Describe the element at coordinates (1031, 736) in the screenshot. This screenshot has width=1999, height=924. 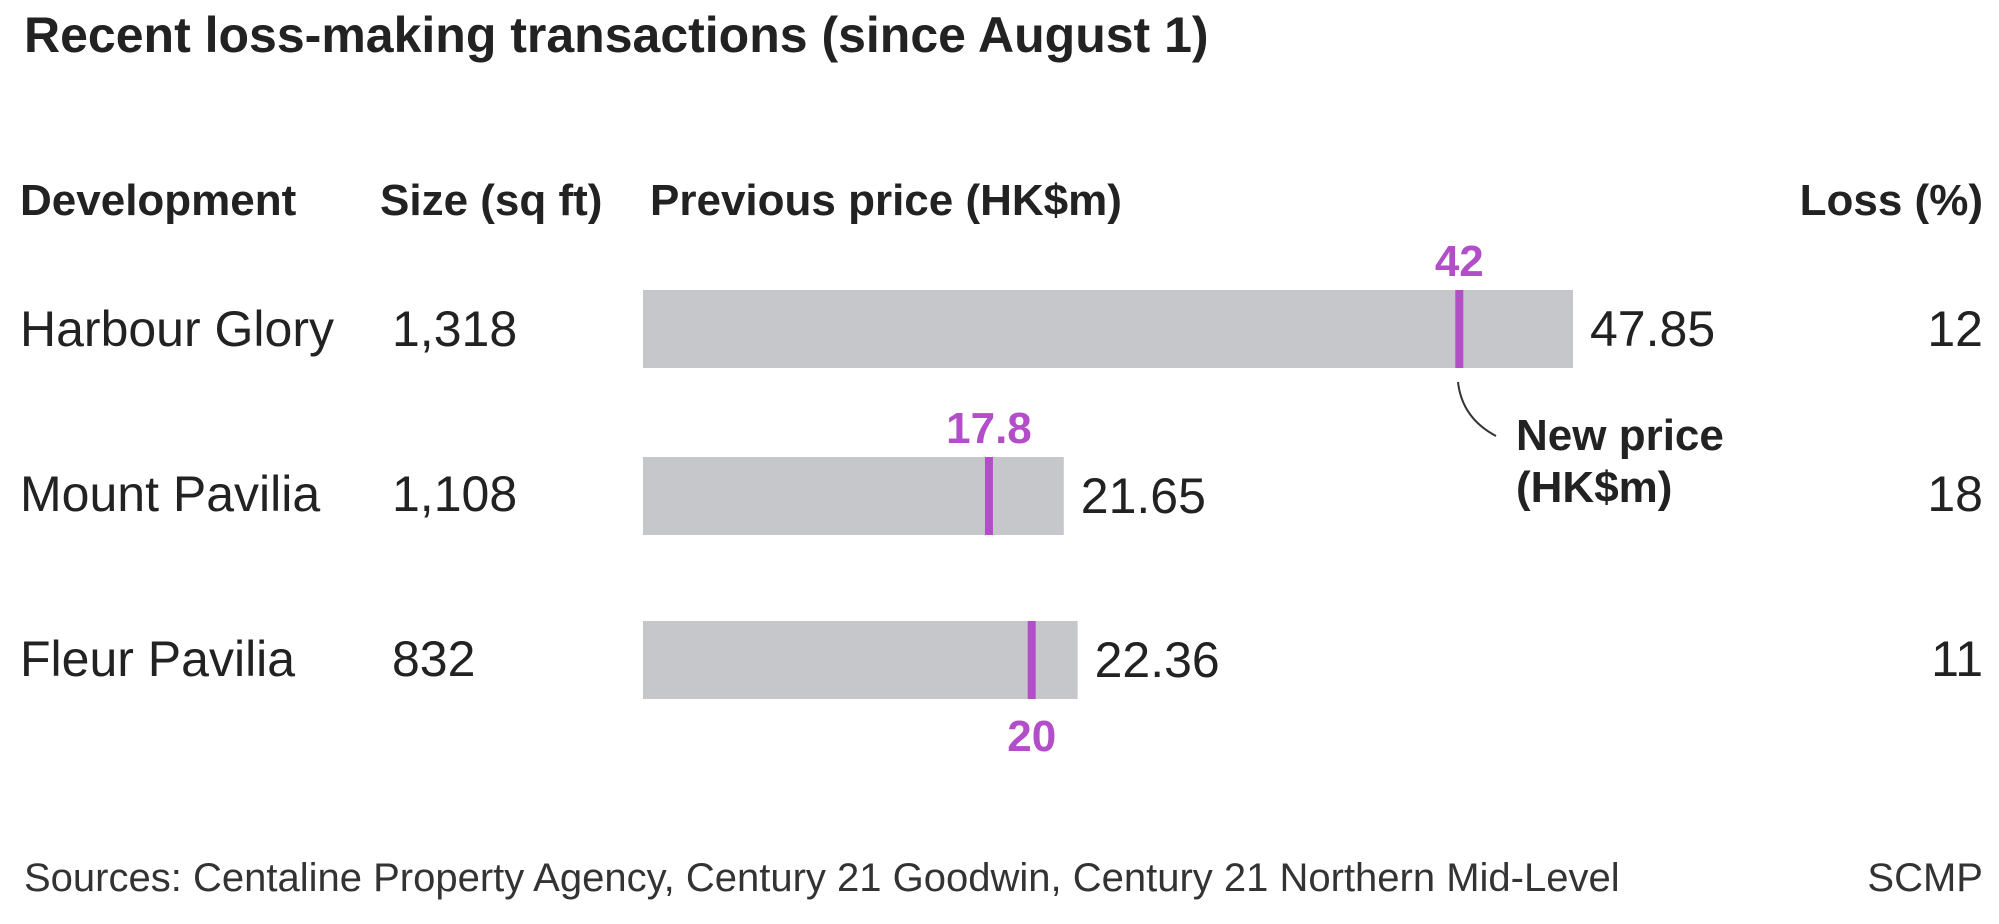
I see `new-price-label: 20` at that location.